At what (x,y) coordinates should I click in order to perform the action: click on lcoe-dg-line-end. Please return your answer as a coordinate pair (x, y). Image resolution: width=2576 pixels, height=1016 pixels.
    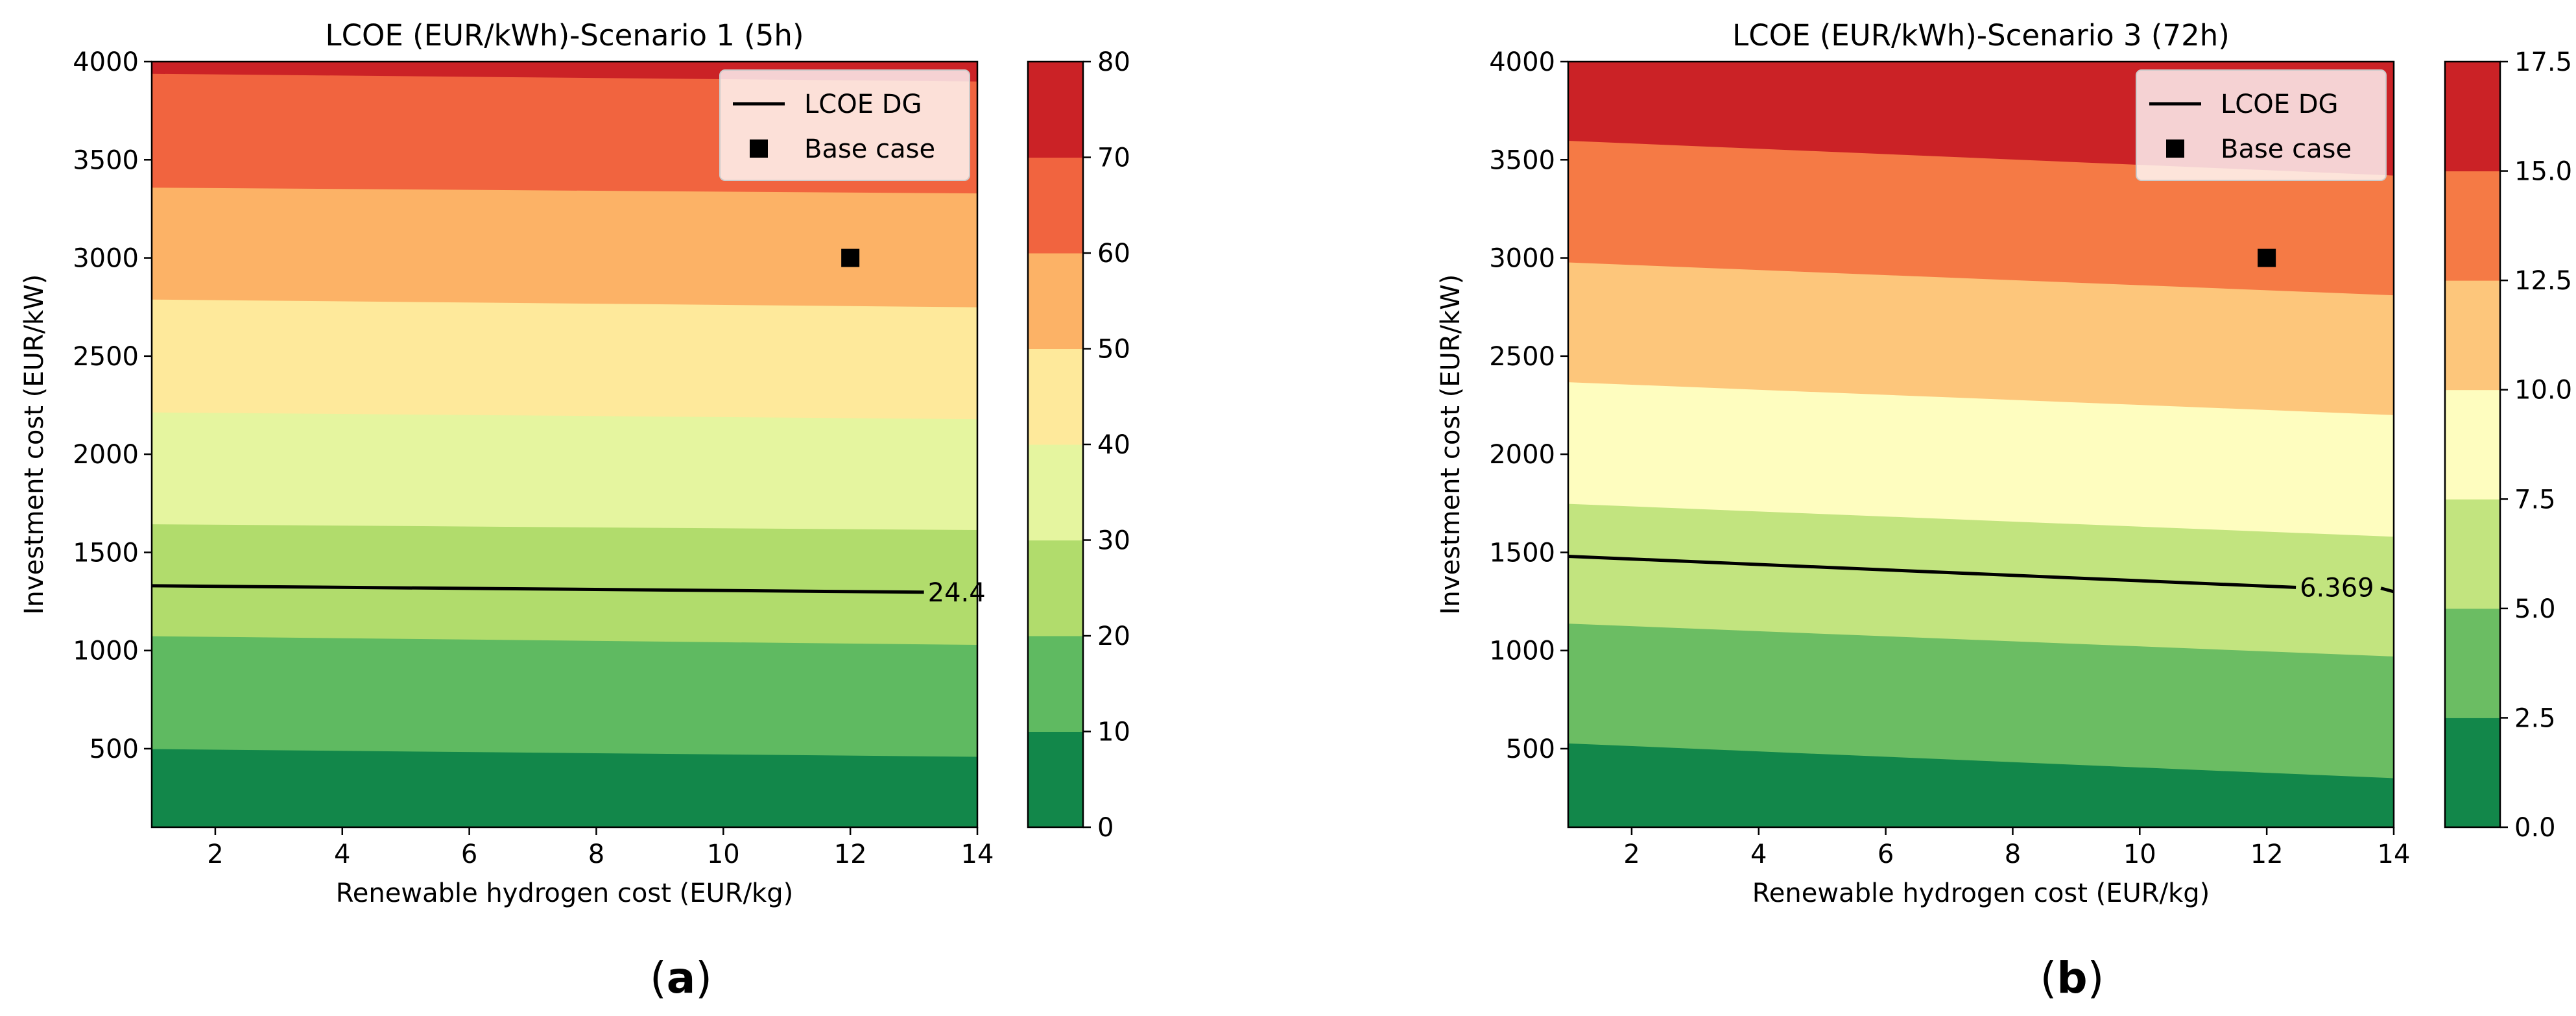
    Looking at the image, I should click on (2387, 590).